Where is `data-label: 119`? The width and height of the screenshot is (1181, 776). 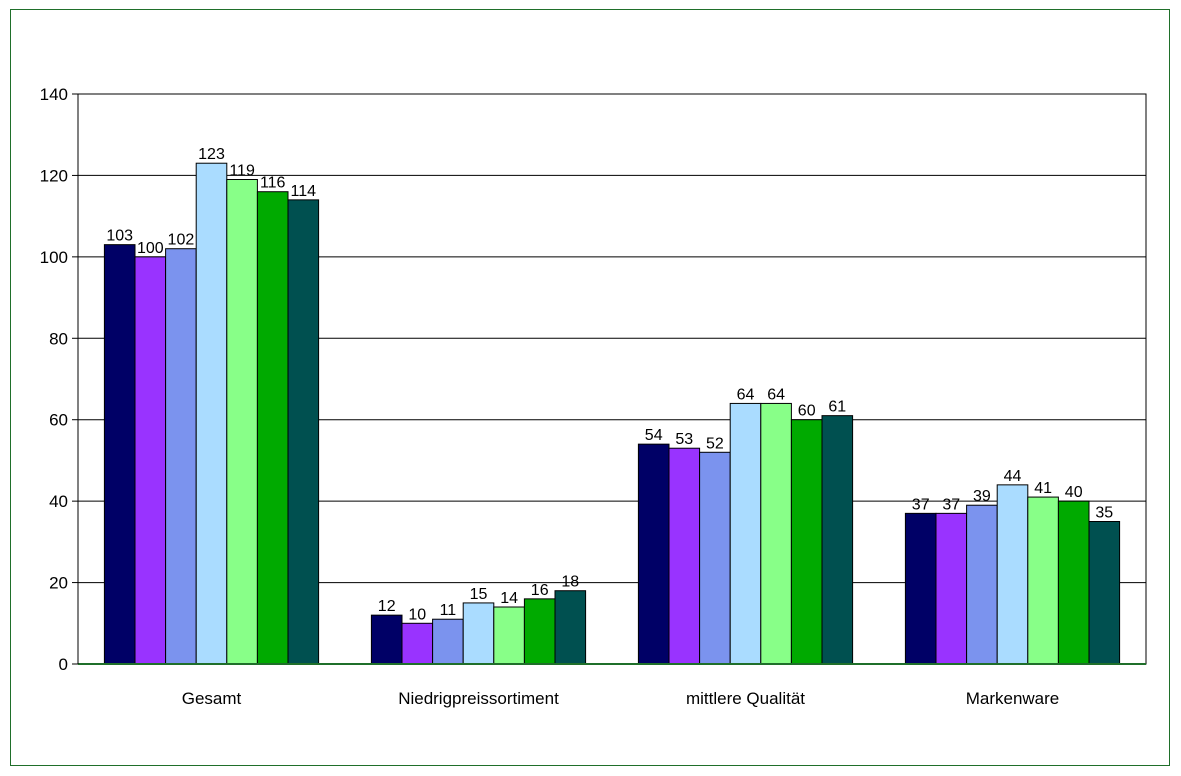 data-label: 119 is located at coordinates (242, 171).